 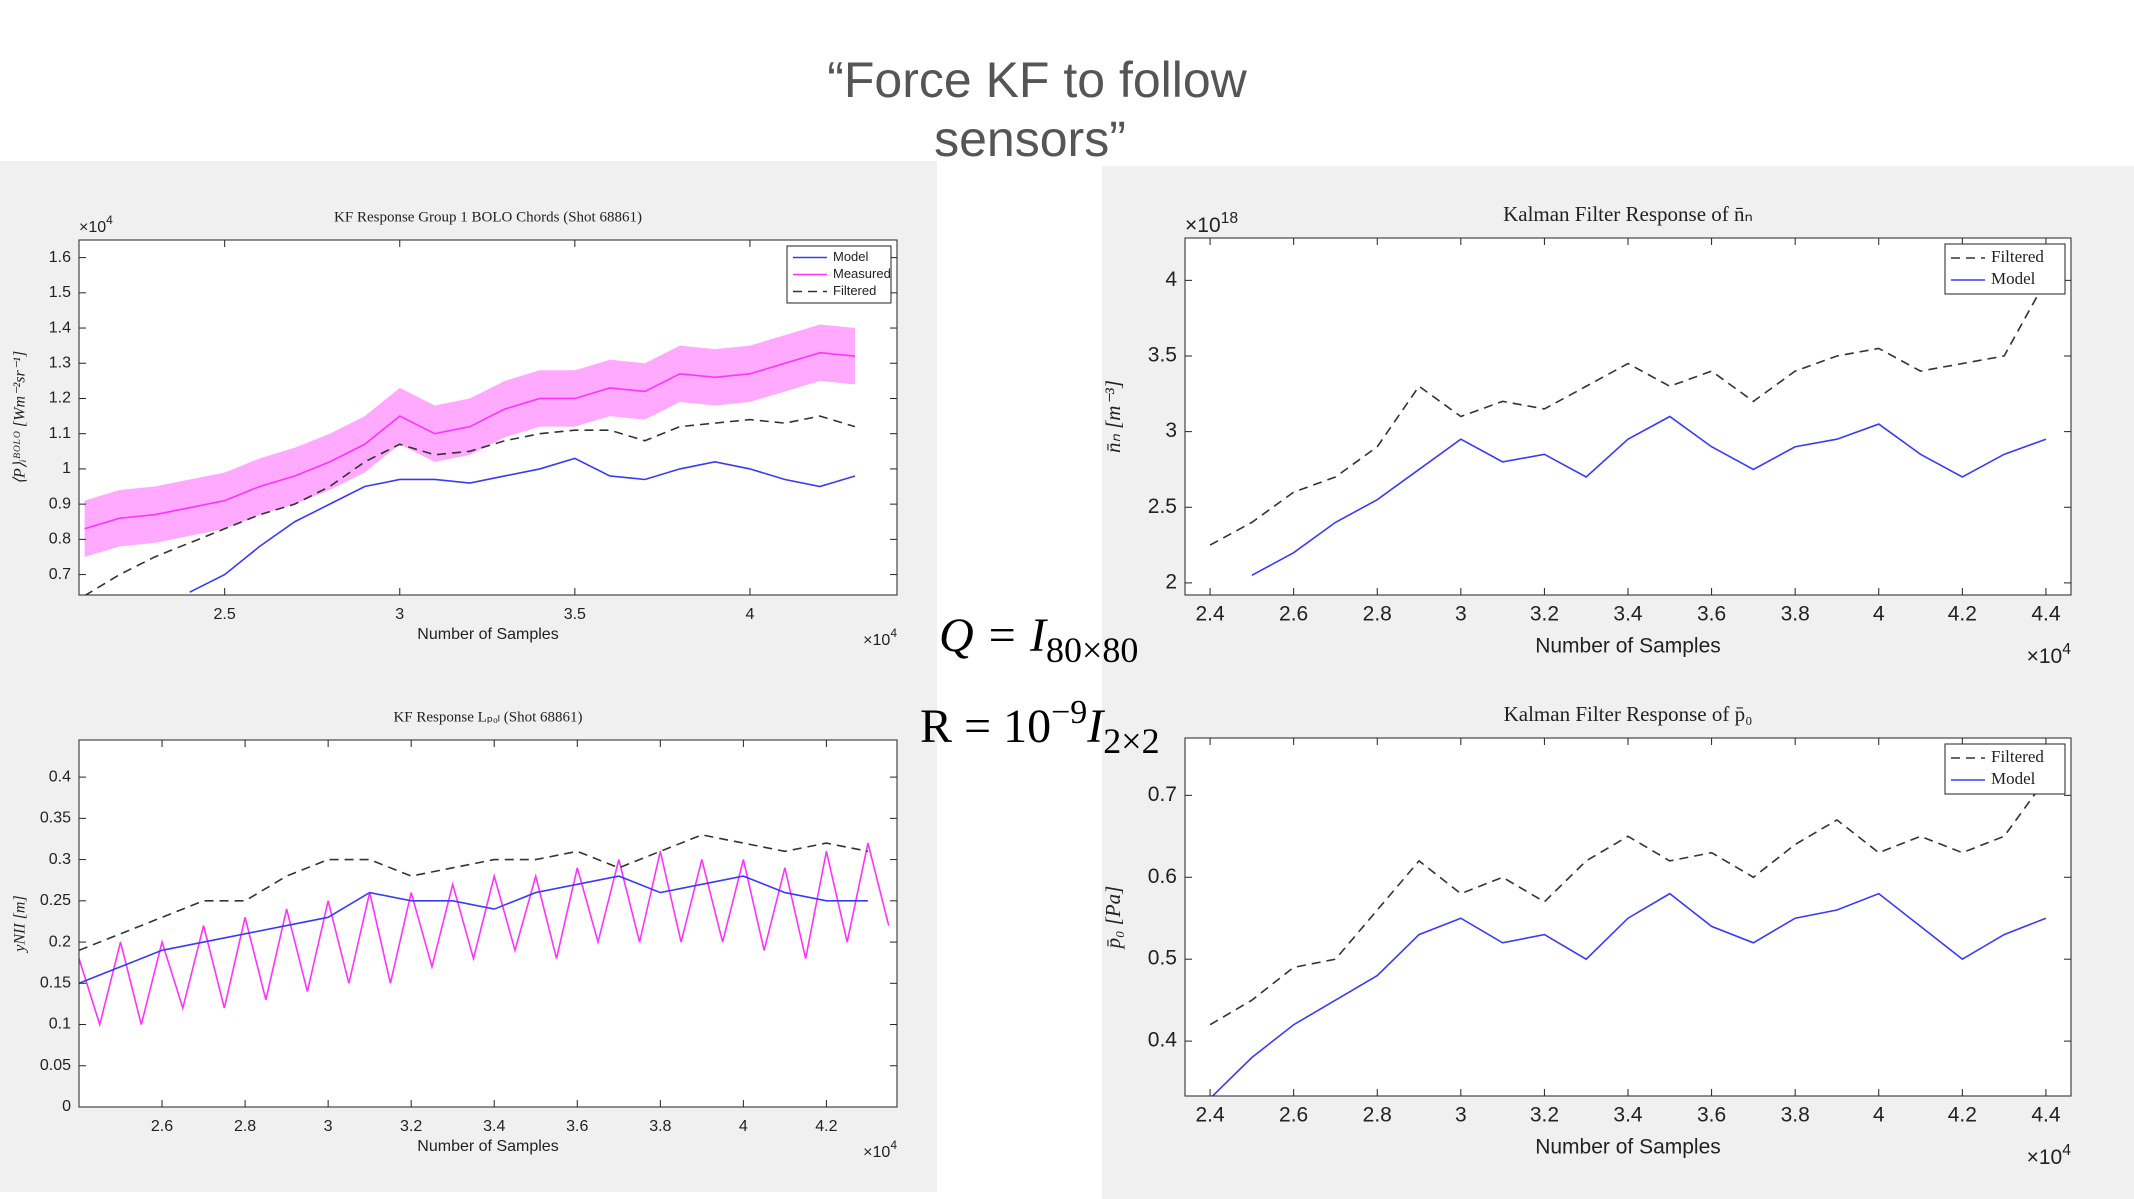 What do you see at coordinates (55, 818) in the screenshot?
I see `y-tick-label: 0.35` at bounding box center [55, 818].